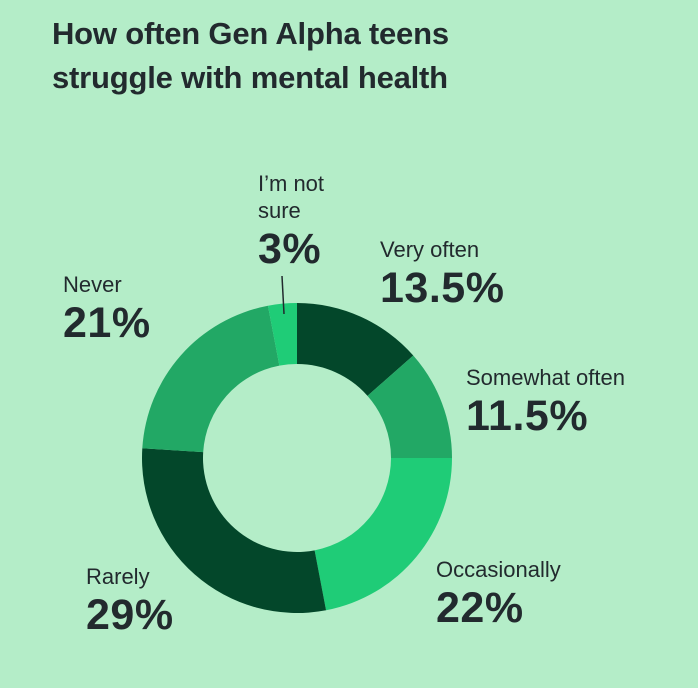 The image size is (698, 688). I want to click on label-somewhat-often: Somewhat often 11.5%, so click(545, 402).